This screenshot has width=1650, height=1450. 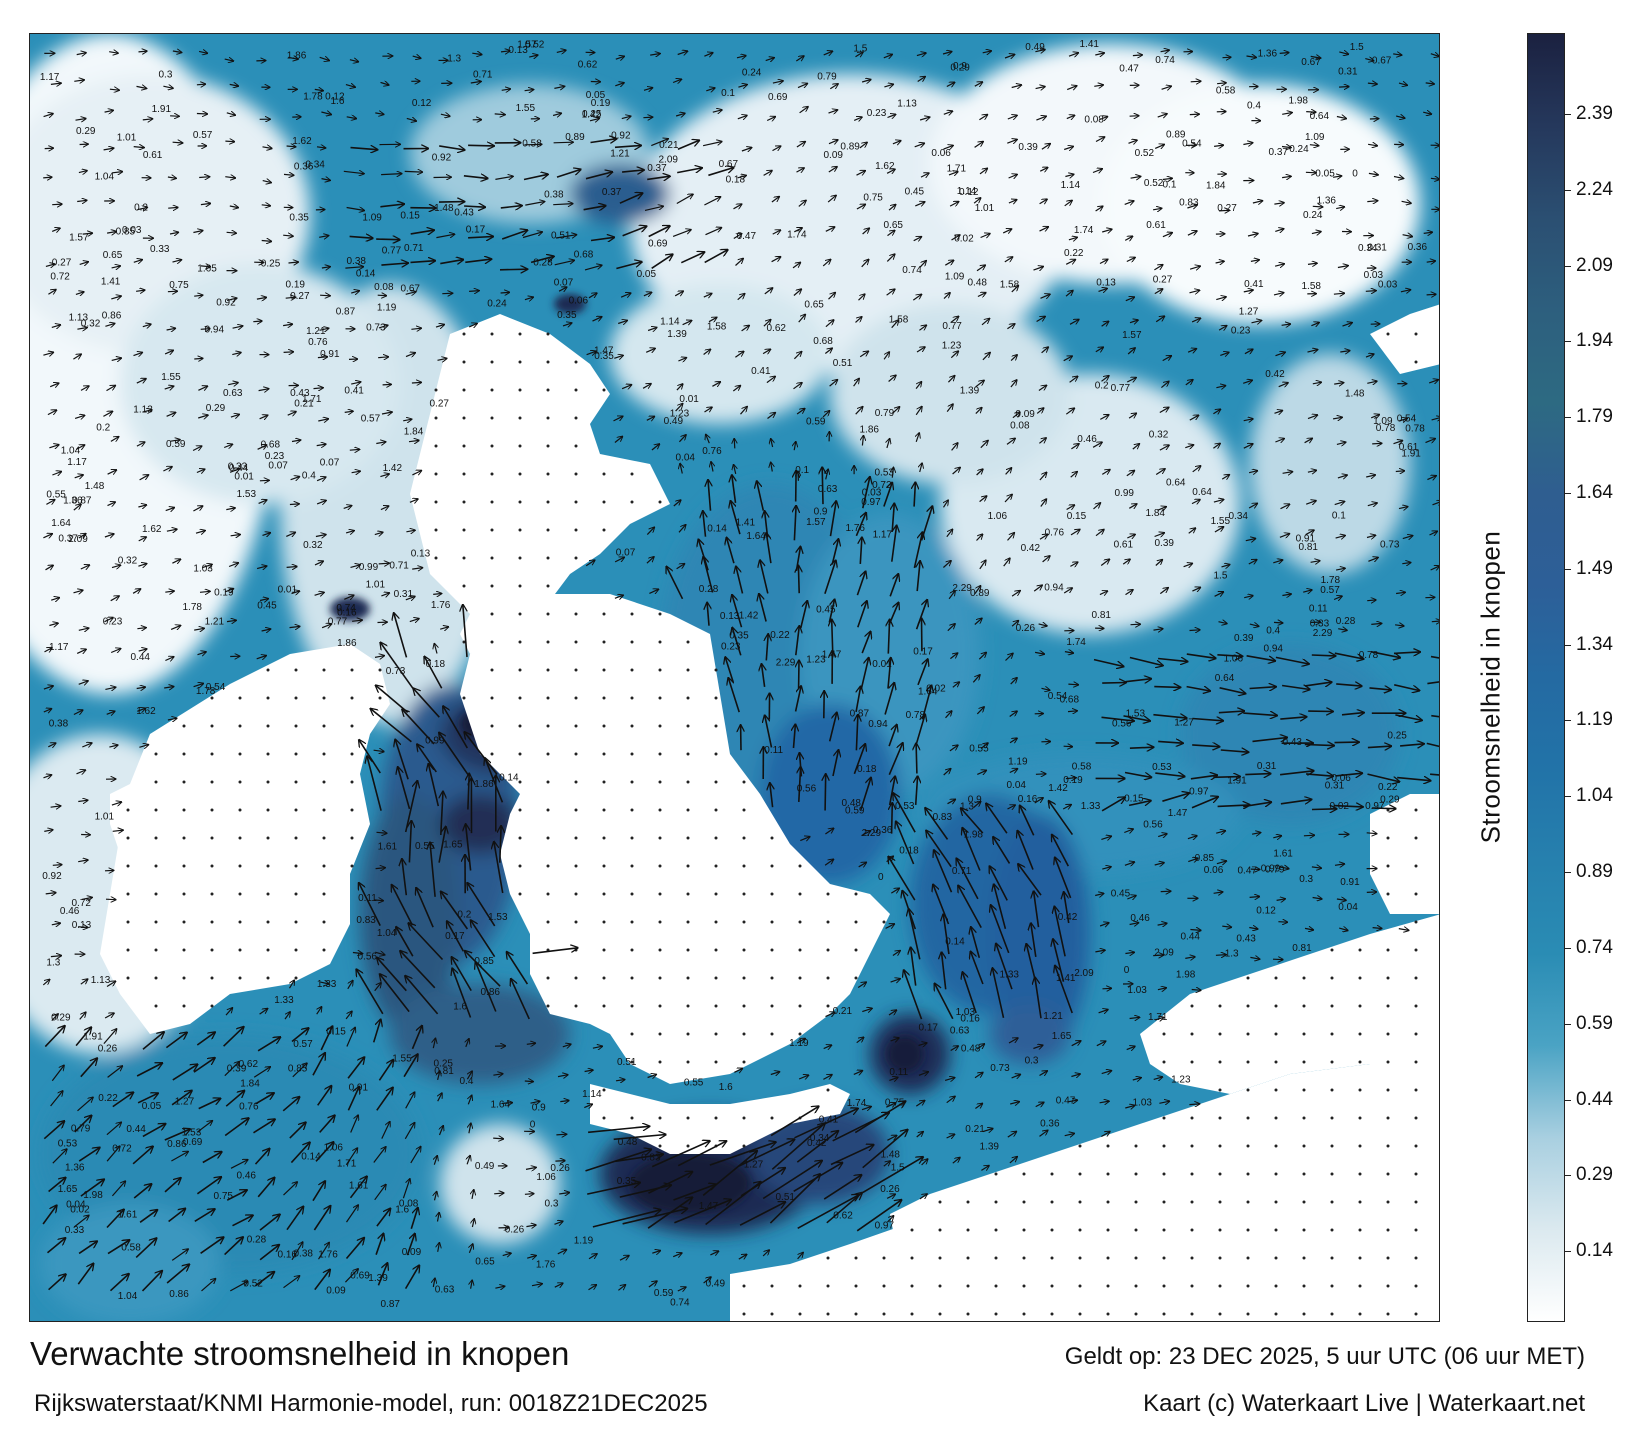 What do you see at coordinates (1163, 279) in the screenshot?
I see `speed-label: 0.27` at bounding box center [1163, 279].